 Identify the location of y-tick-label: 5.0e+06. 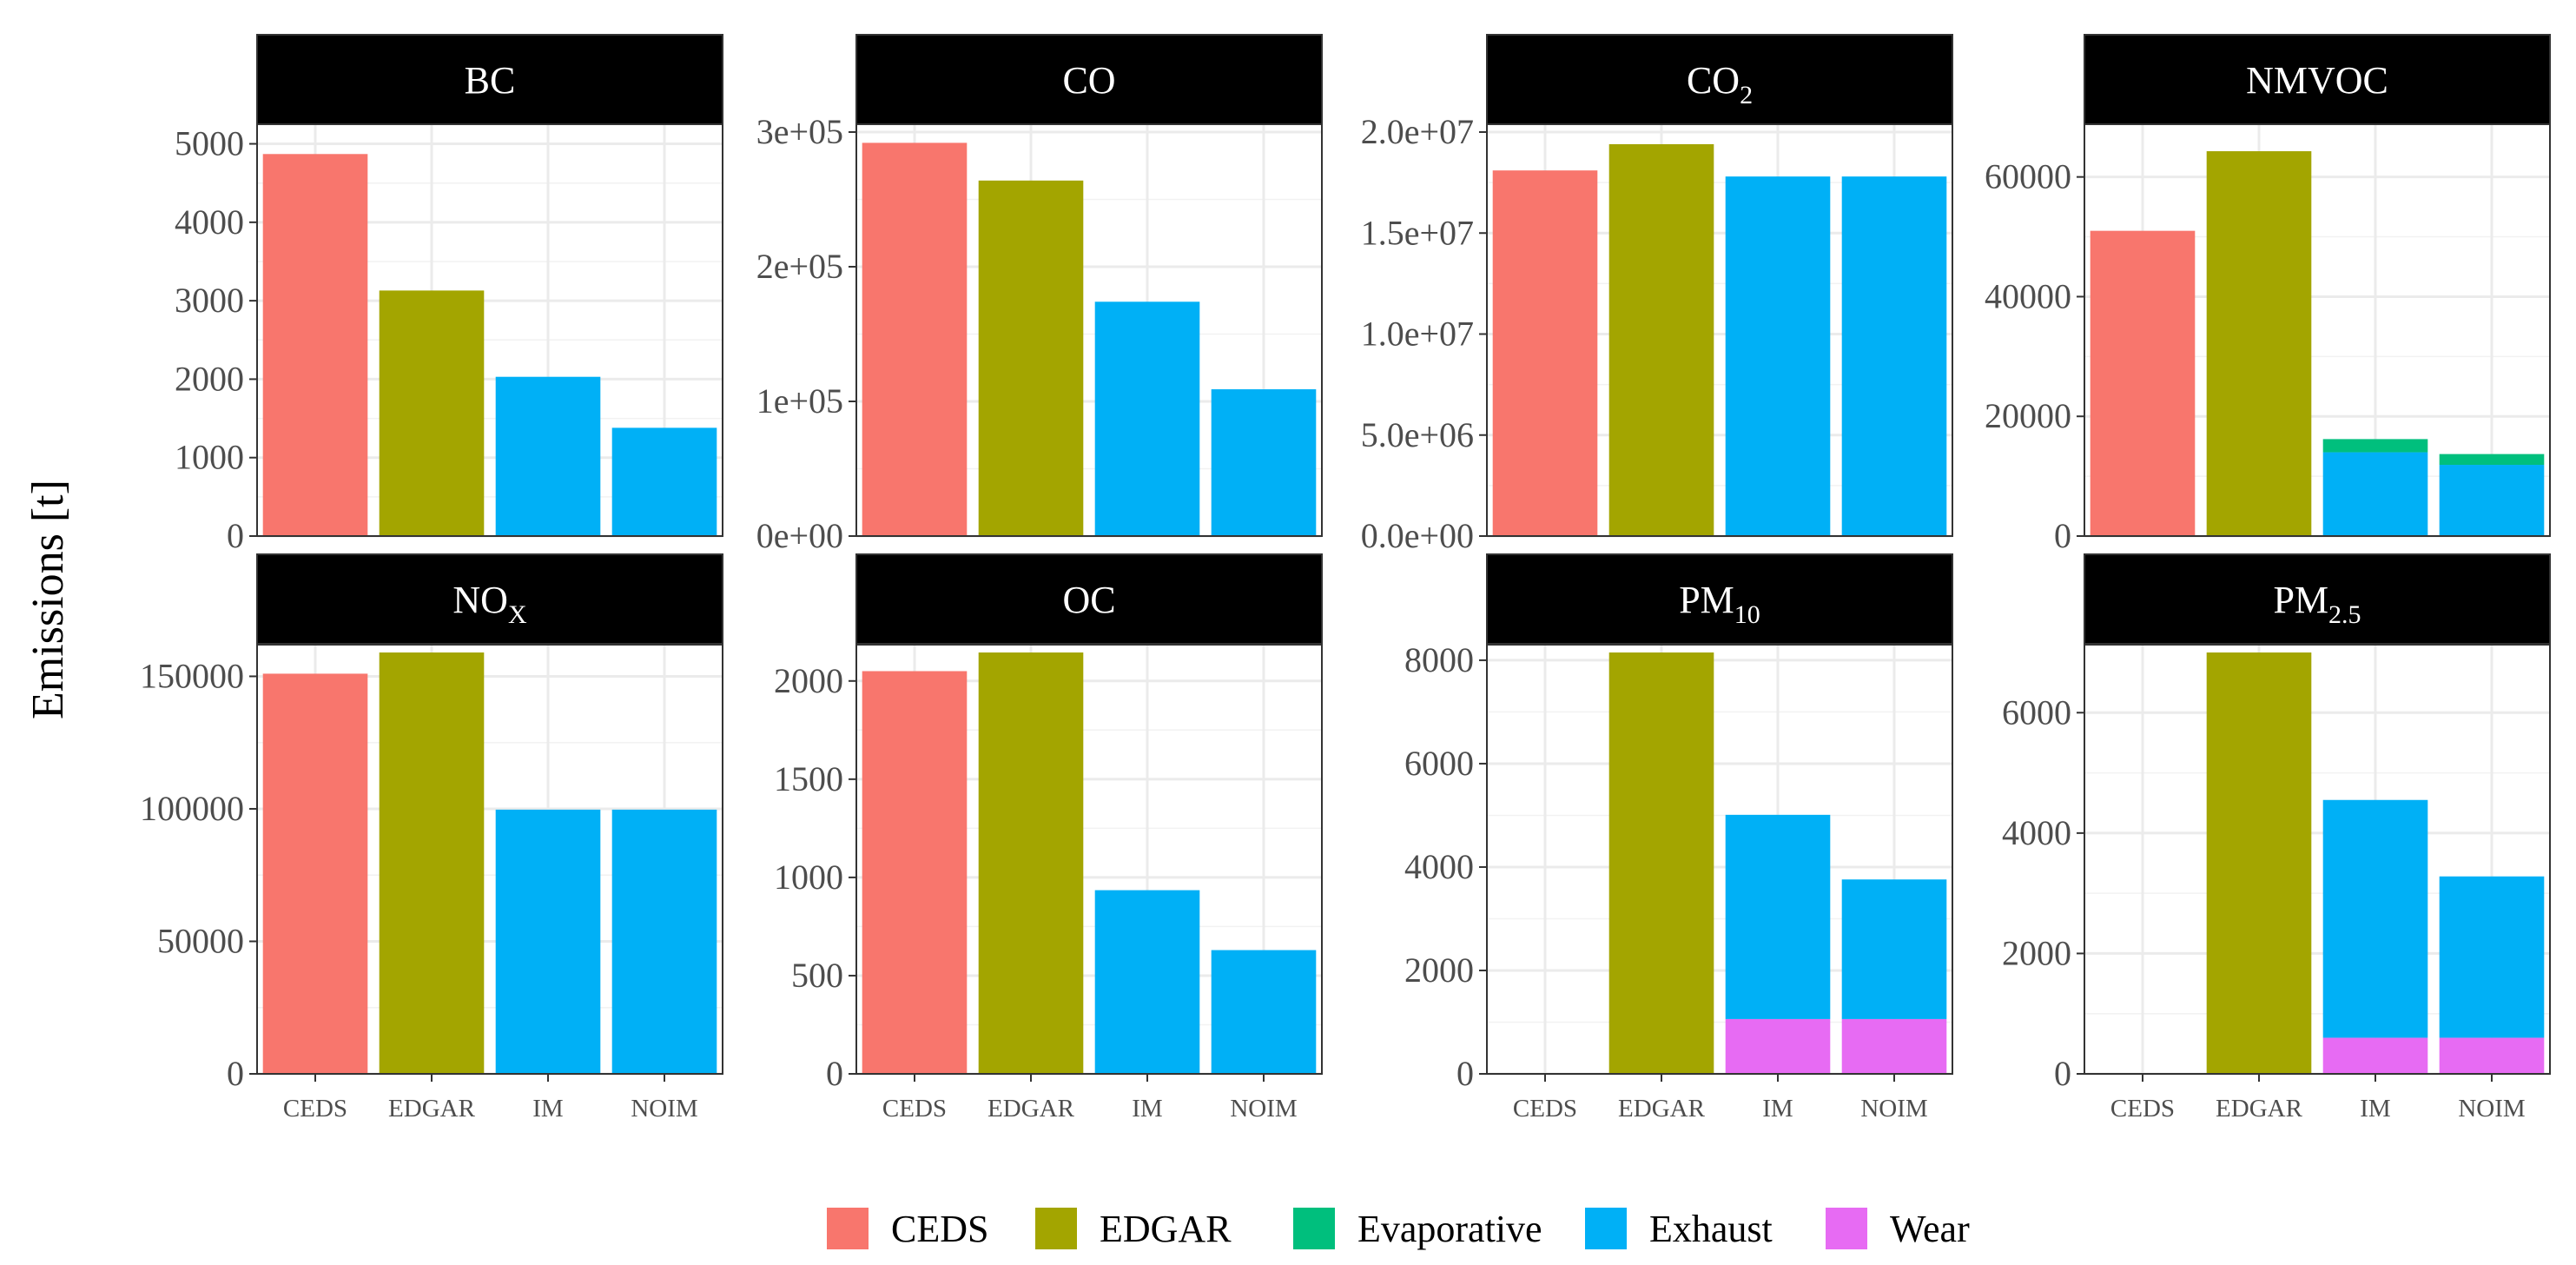
(1417, 434).